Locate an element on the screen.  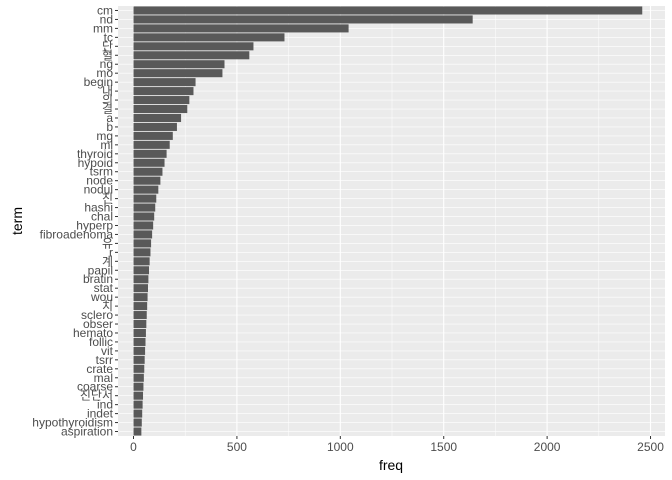
y-tick-label: 결 is located at coordinates (107, 109).